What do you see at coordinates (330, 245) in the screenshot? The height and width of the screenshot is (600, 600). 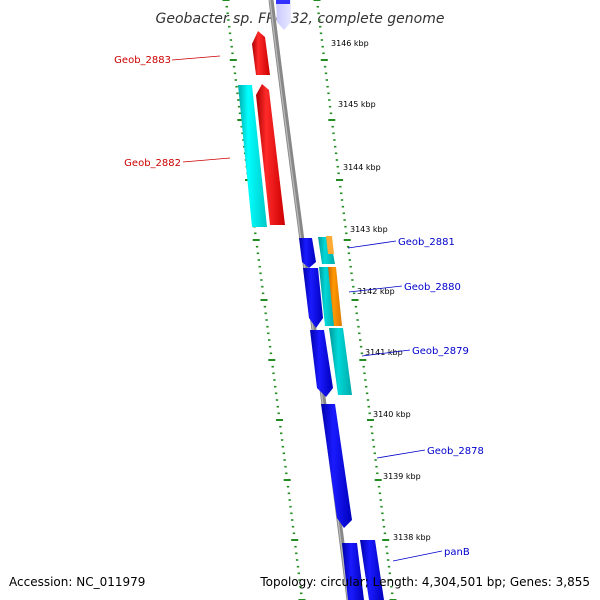 I see `cds-geob-2881-orange` at bounding box center [330, 245].